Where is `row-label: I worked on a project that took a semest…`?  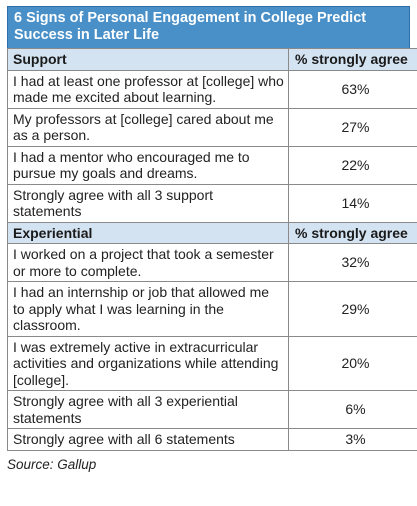 row-label: I worked on a project that took a semest… is located at coordinates (148, 262).